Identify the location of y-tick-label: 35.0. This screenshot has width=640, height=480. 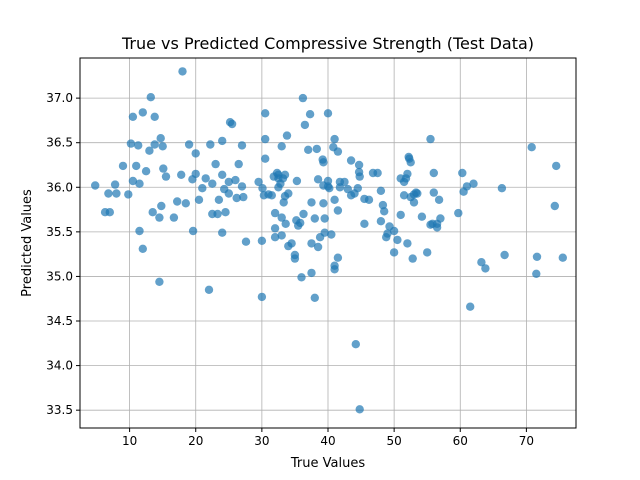
(59, 276).